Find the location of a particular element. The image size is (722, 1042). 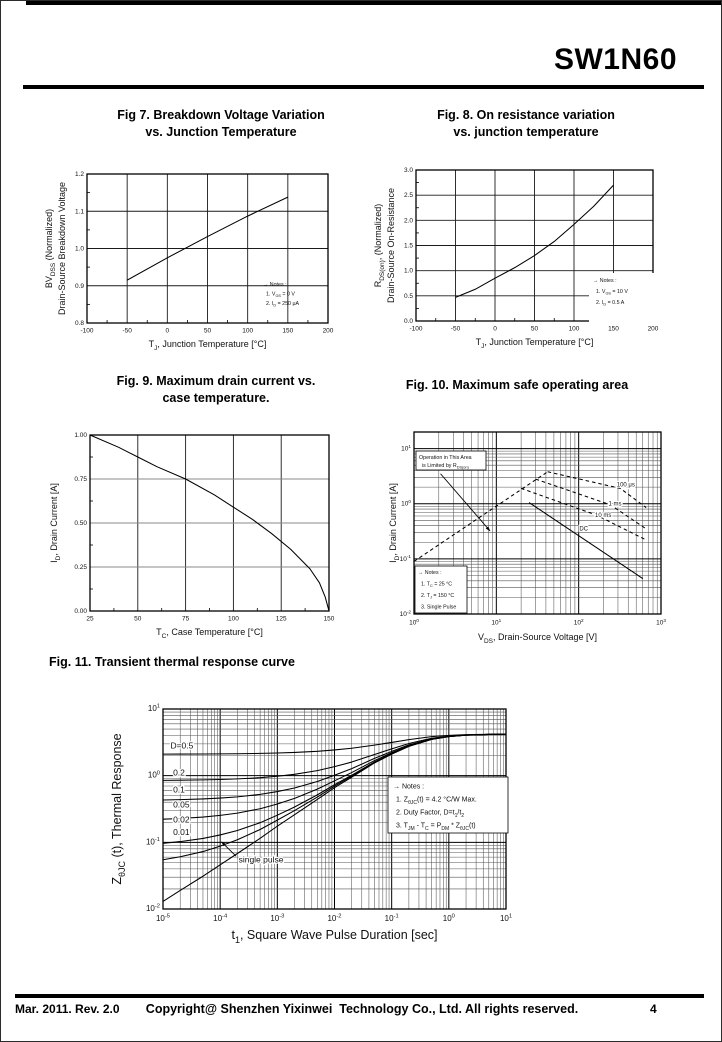

svg-text: 2. Duty Factor, D=t1/t2 is located at coordinates (430, 814).